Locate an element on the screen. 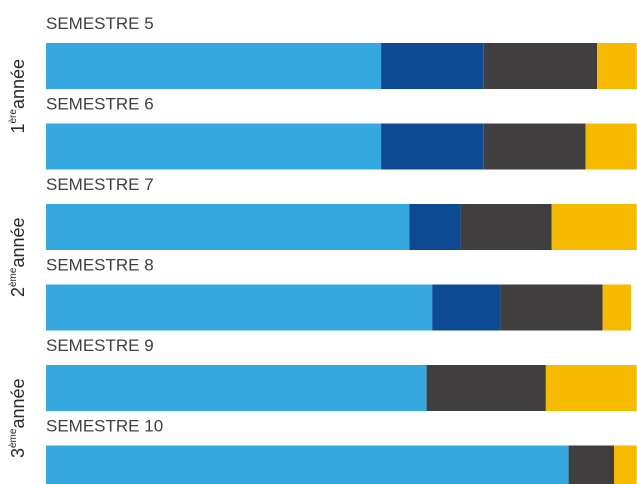 This screenshot has height=484, width=637. year-label: 1èreannée is located at coordinates (18, 96).